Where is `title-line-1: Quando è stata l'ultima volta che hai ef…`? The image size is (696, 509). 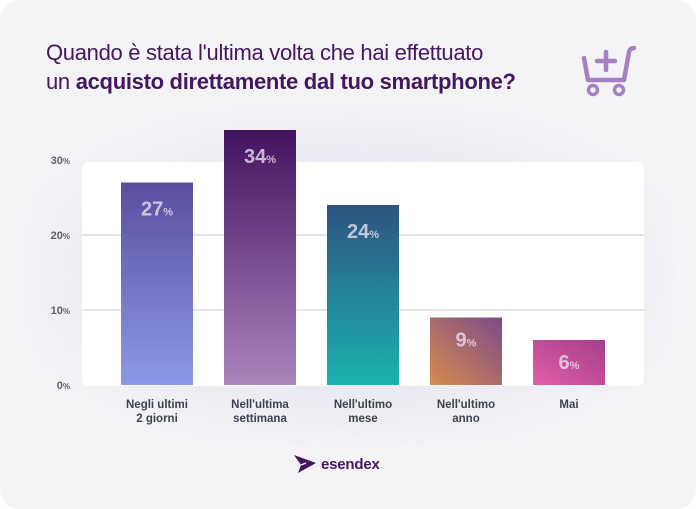 title-line-1: Quando è stata l'ultima volta che hai ef… is located at coordinates (265, 52).